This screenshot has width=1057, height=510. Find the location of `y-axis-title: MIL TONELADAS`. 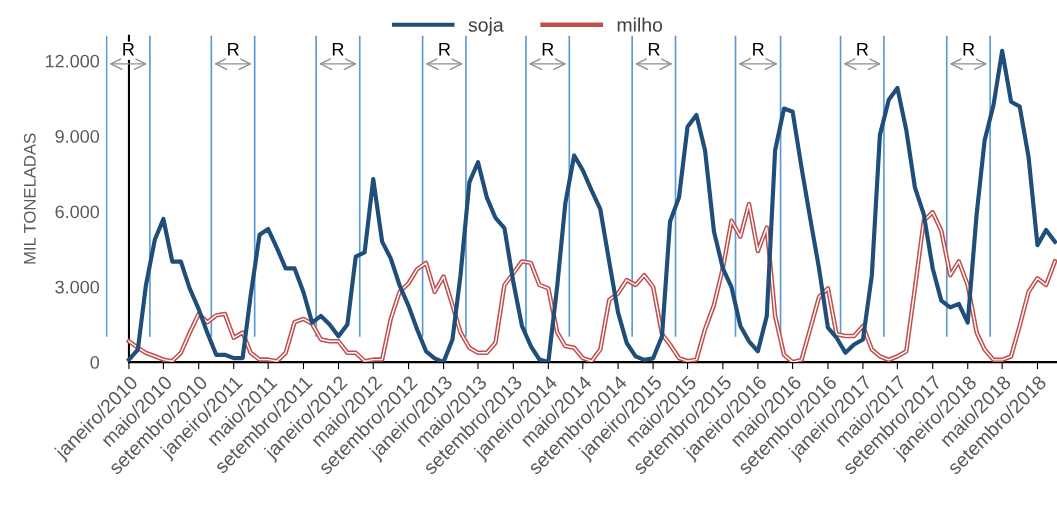

y-axis-title: MIL TONELADAS is located at coordinates (29, 198).